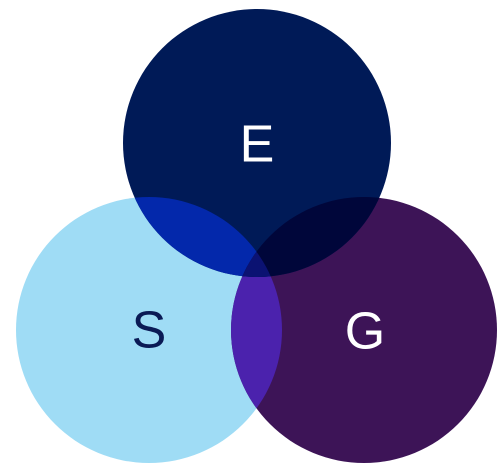 The height and width of the screenshot is (463, 498). I want to click on label-g: G, so click(365, 332).